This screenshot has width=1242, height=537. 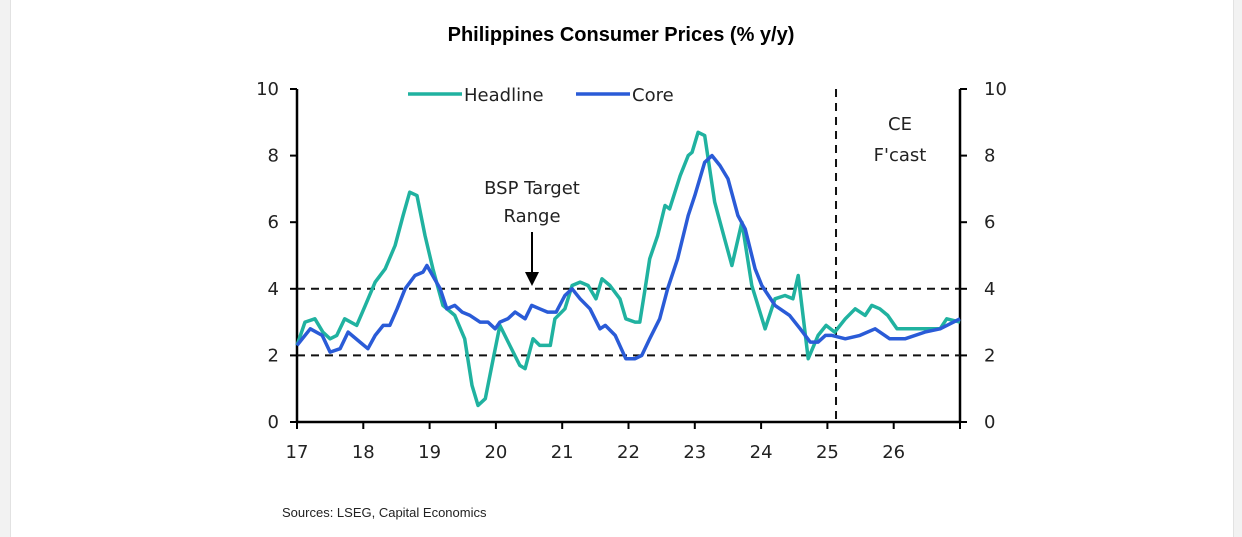 What do you see at coordinates (273, 289) in the screenshot?
I see `y-tick-label-left: 4` at bounding box center [273, 289].